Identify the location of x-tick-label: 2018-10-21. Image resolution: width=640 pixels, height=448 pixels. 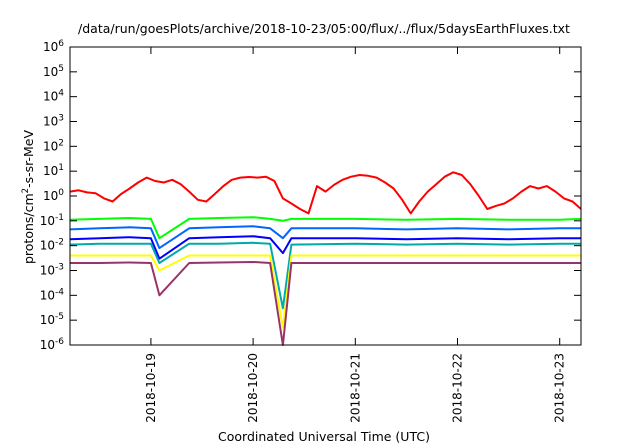
(355, 388).